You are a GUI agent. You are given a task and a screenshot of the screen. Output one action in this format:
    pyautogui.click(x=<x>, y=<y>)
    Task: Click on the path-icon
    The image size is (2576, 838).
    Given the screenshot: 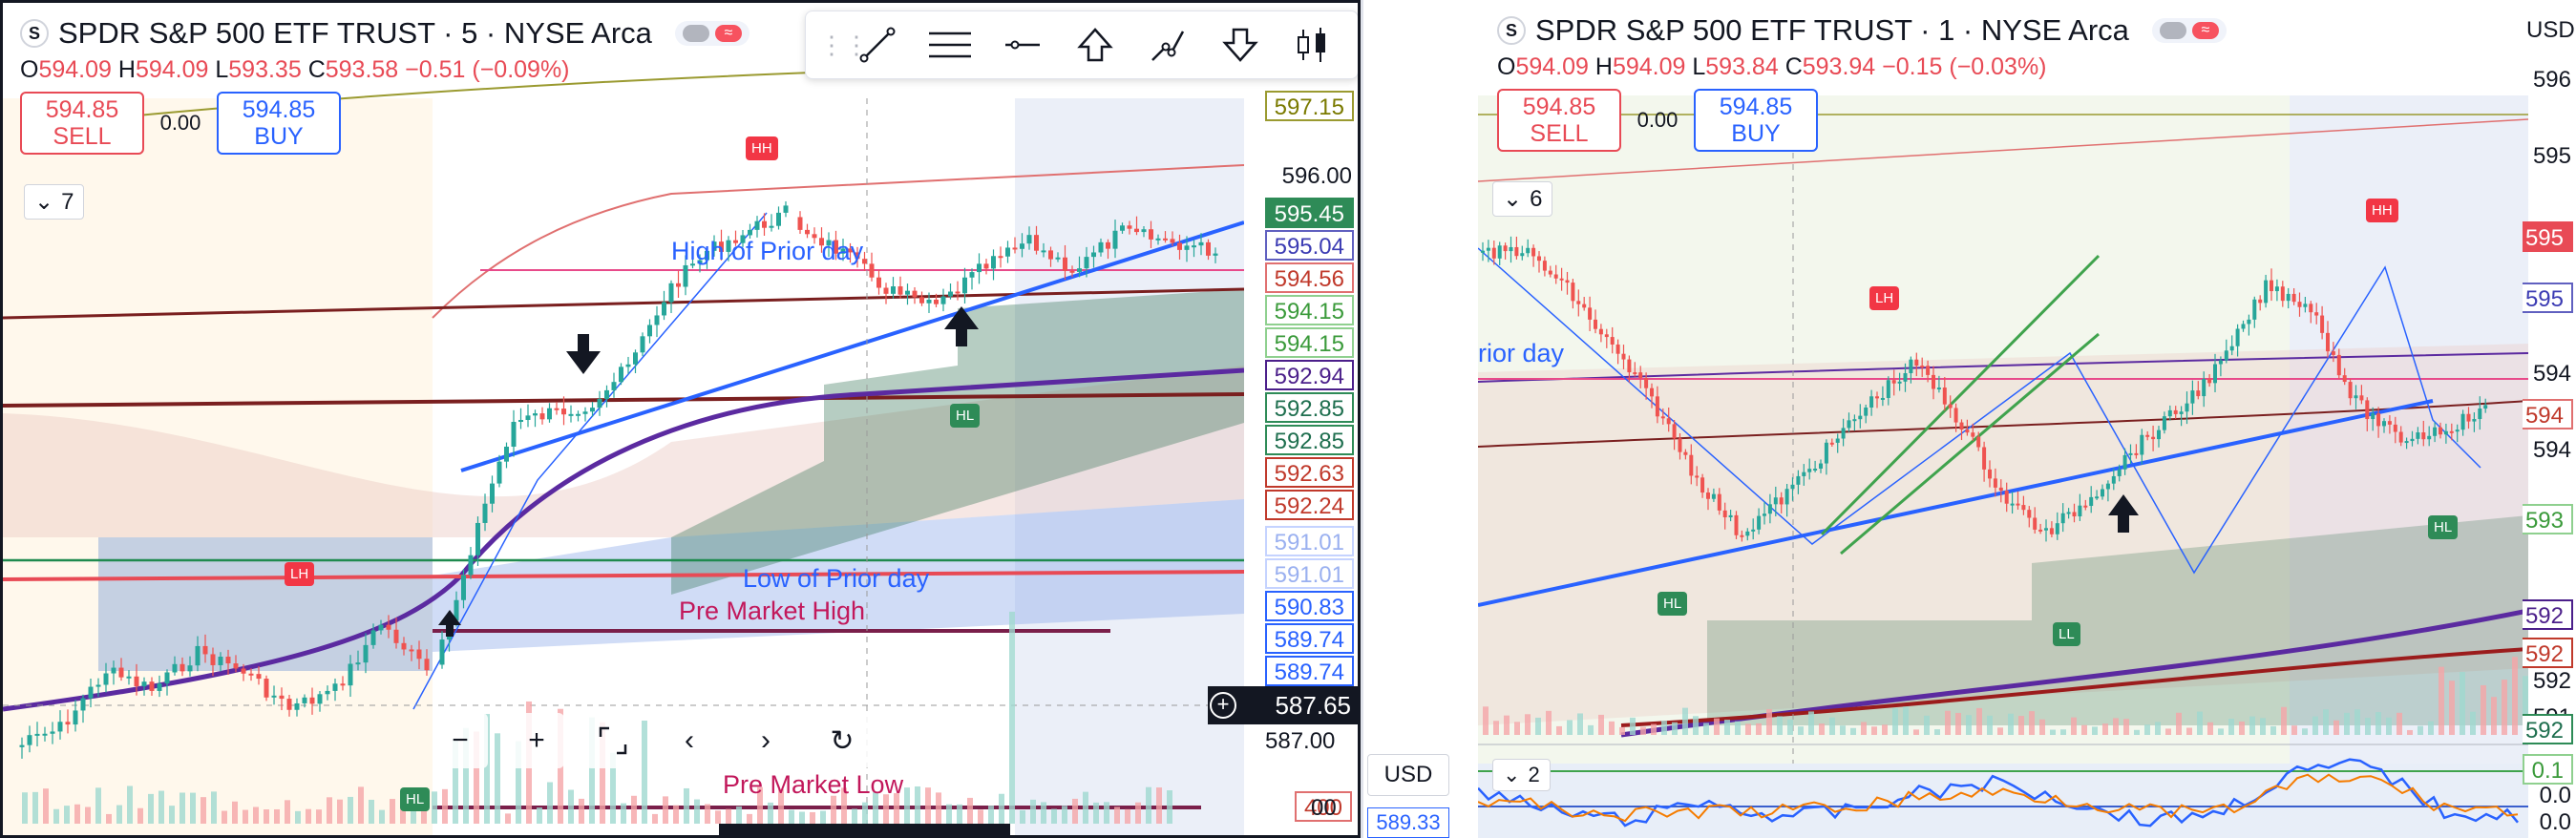 What is the action you would take?
    pyautogui.click(x=1167, y=45)
    